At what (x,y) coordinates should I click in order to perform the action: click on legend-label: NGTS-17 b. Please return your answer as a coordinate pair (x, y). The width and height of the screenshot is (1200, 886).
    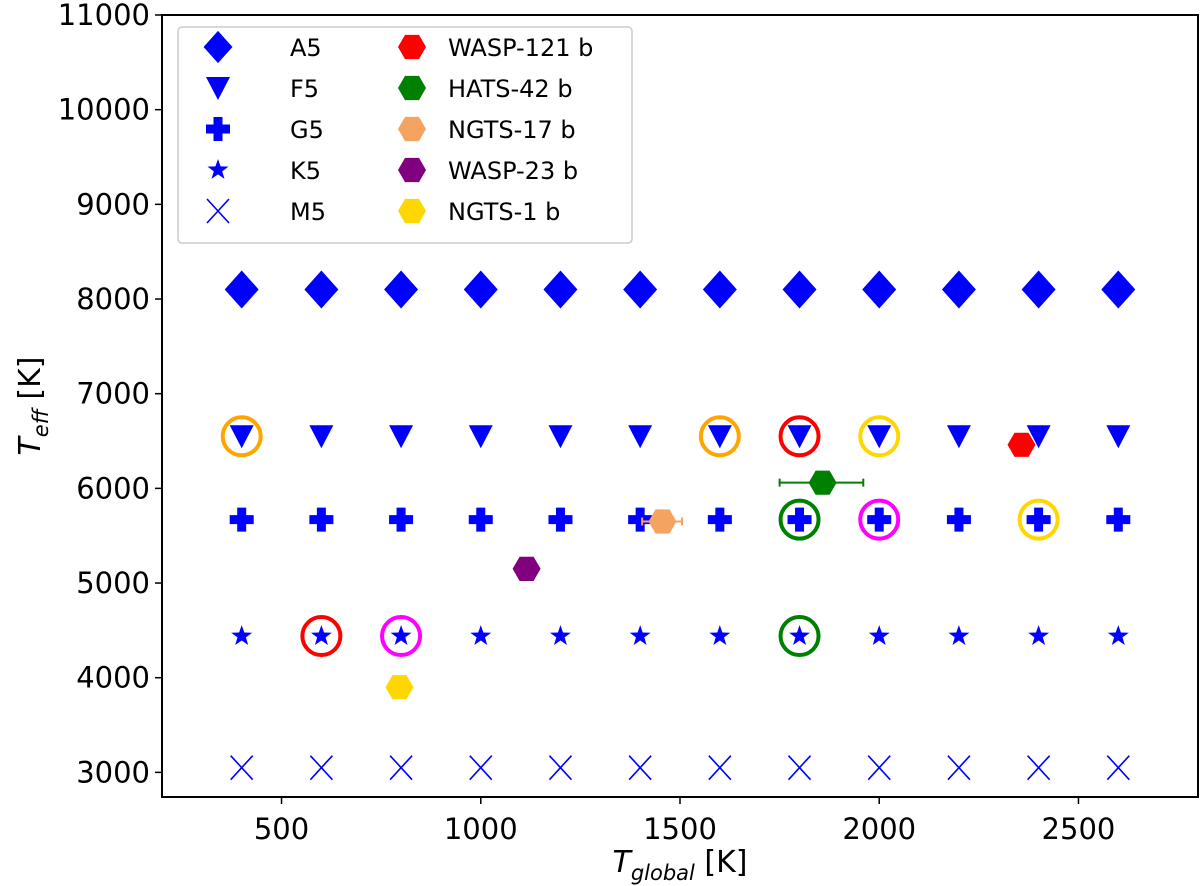
    Looking at the image, I should click on (512, 130).